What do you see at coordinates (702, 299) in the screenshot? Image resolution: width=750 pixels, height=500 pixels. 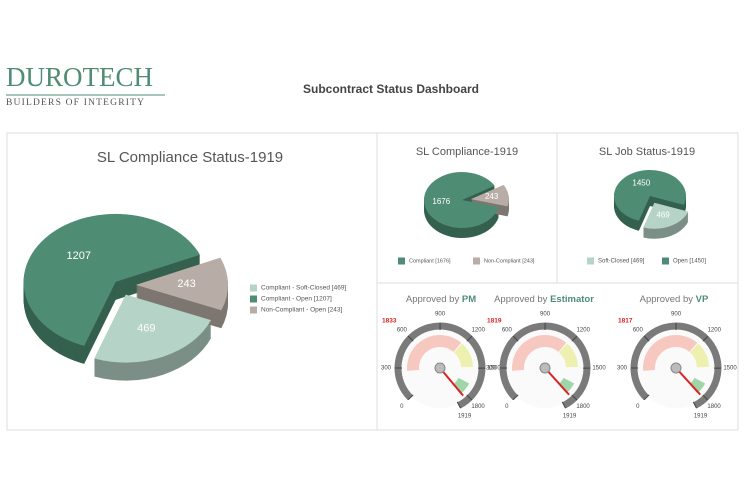 I see `gauge-title-subject: VP` at bounding box center [702, 299].